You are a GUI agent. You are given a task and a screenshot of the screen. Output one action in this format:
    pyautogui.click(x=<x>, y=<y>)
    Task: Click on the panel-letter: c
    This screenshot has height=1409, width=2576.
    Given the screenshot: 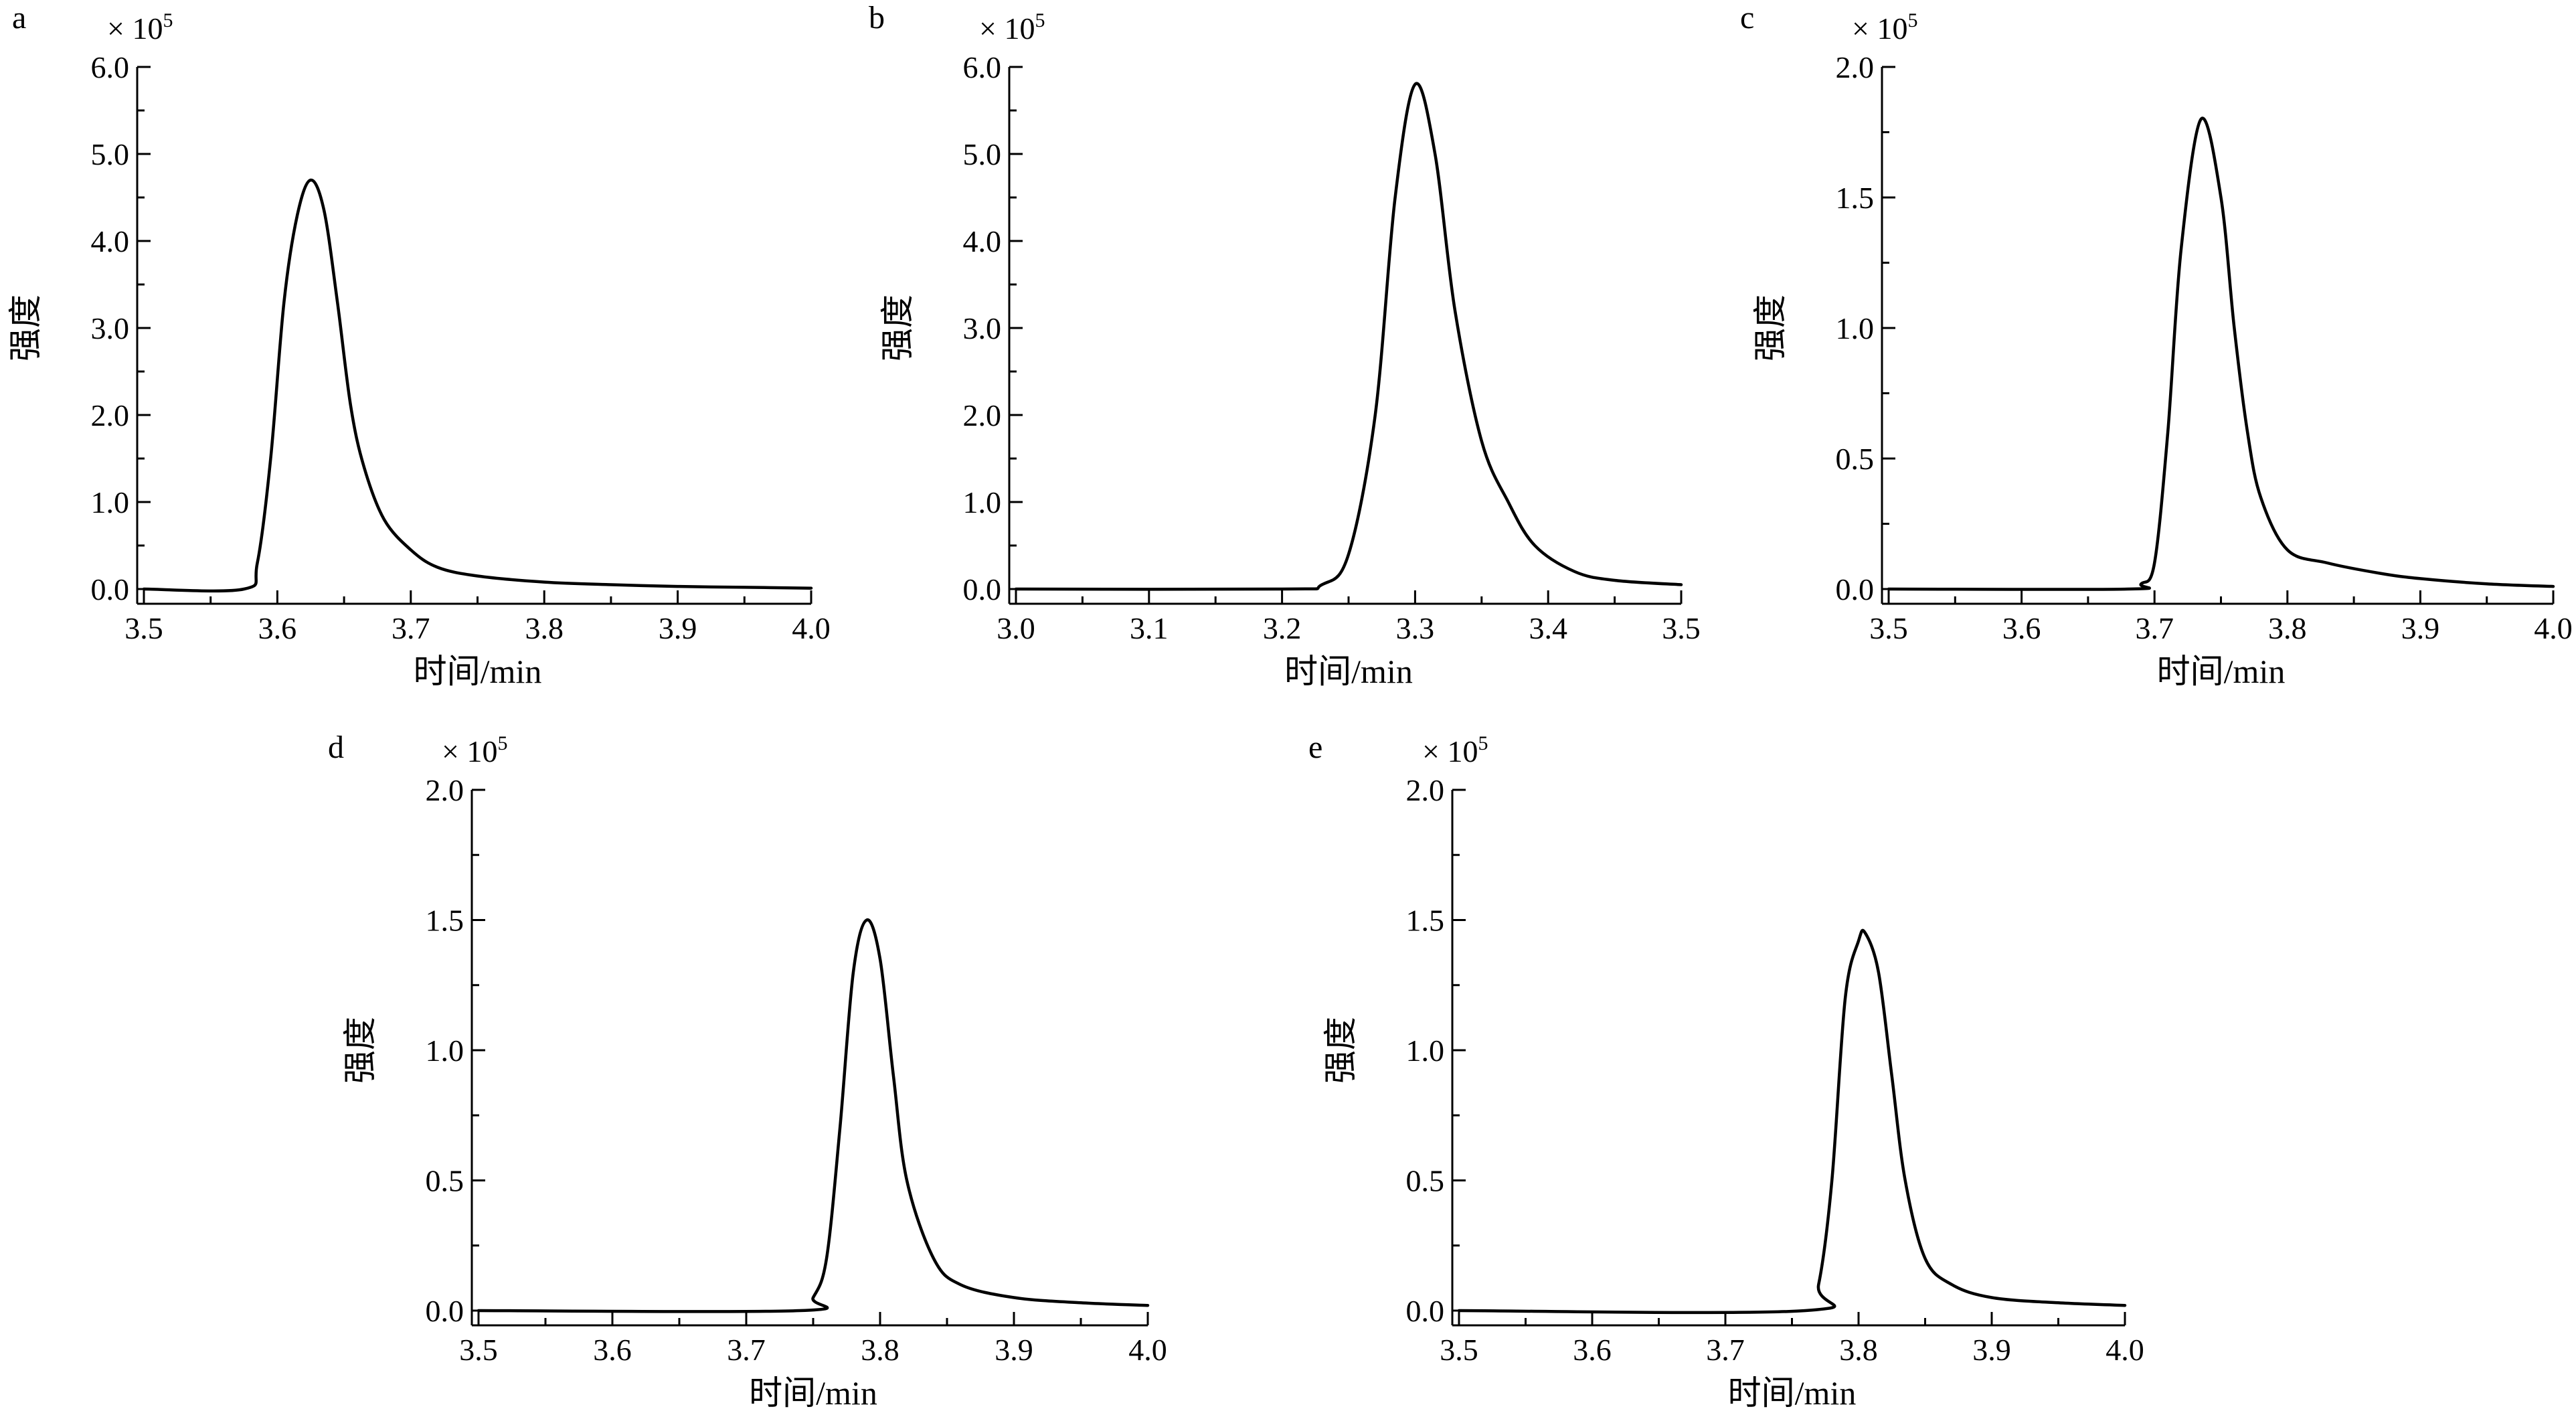 What is the action you would take?
    pyautogui.click(x=1747, y=18)
    